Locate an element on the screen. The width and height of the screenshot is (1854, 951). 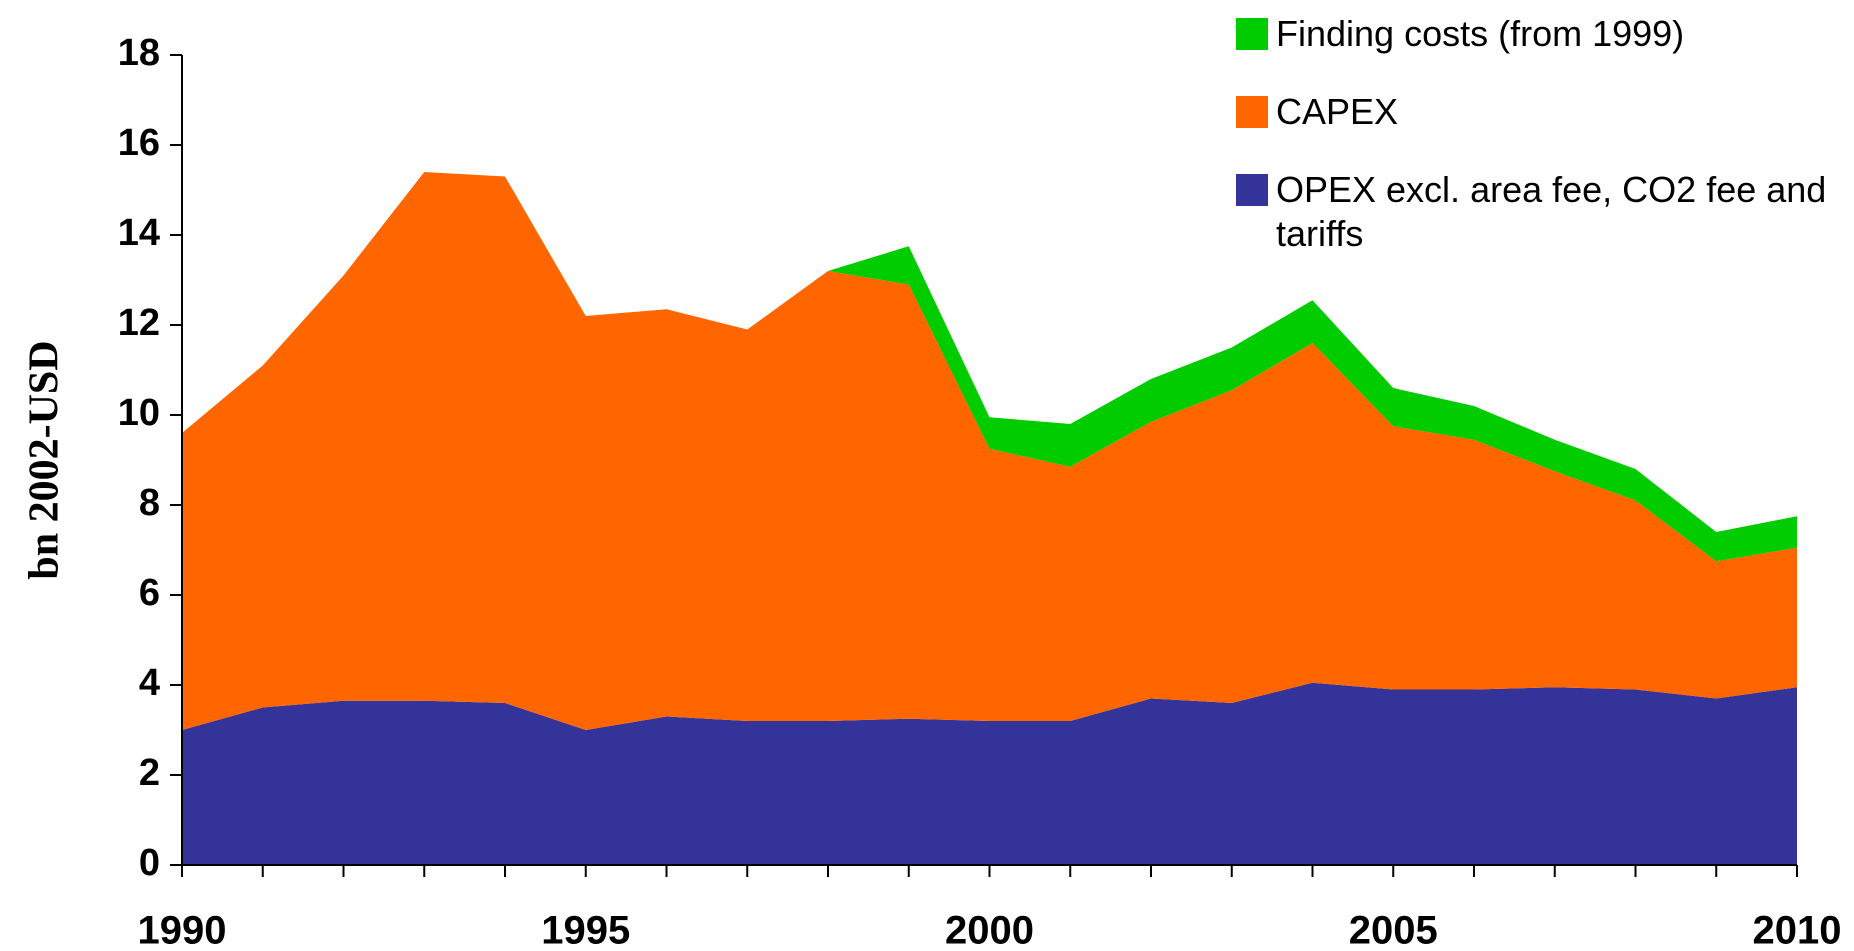
legend-label: OPEX excl. area fee, CO2 fee and tariffs is located at coordinates (1551, 211).